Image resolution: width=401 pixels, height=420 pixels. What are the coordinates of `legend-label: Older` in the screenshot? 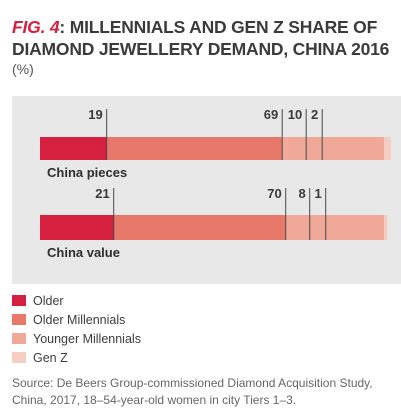 It's located at (48, 301).